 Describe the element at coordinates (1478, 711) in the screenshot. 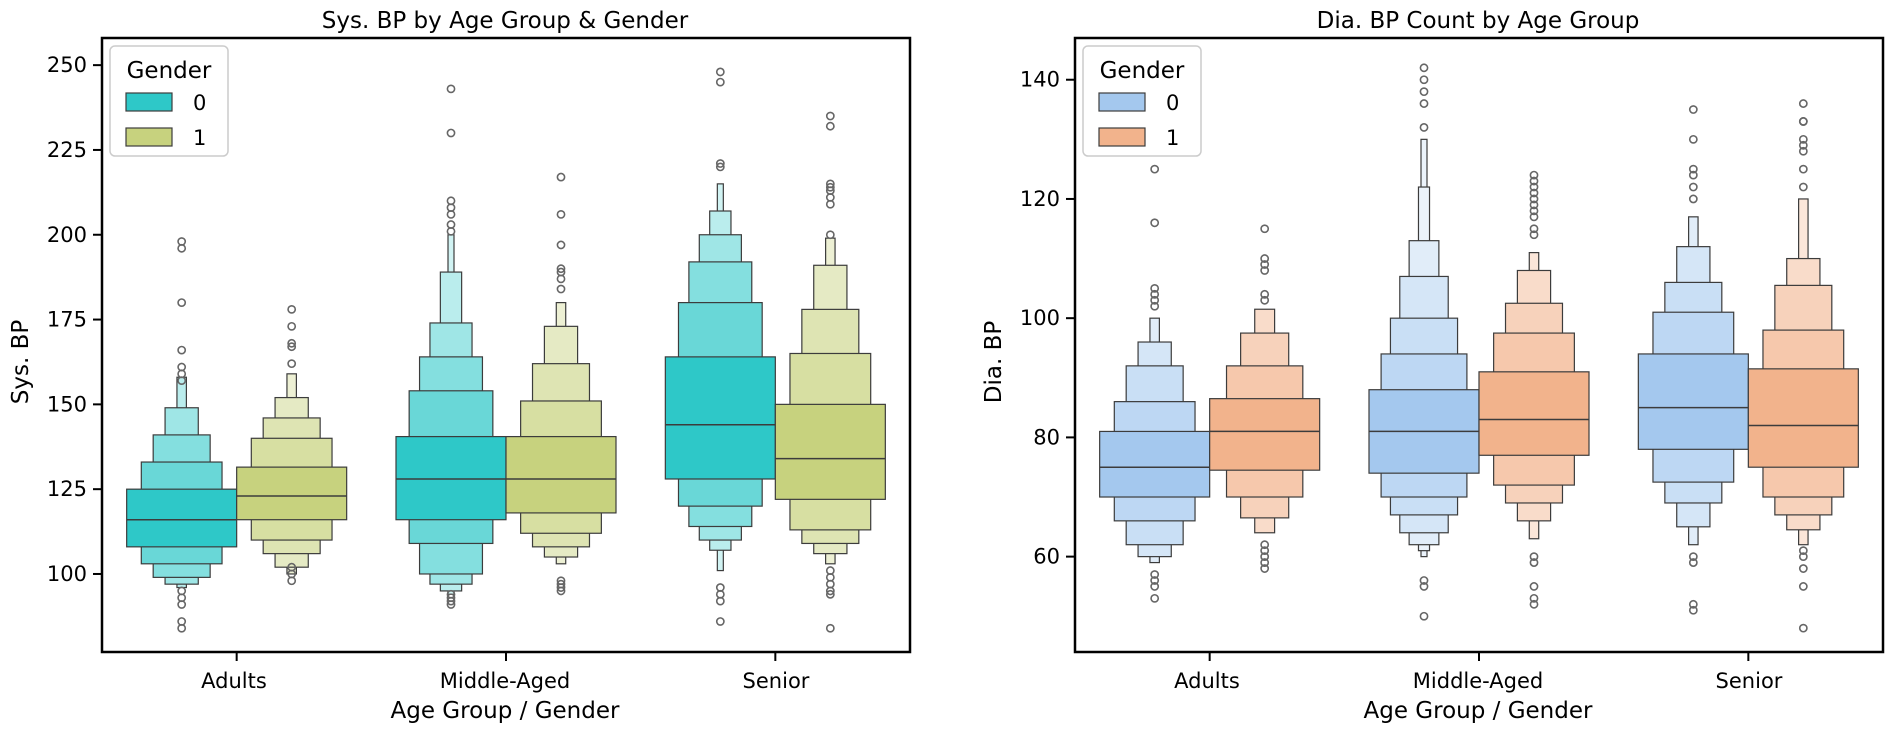

I see `x-axis-label: Age Group / Gender` at that location.